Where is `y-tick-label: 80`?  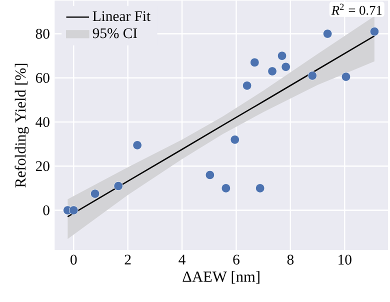
y-tick-label: 80 is located at coordinates (43, 33).